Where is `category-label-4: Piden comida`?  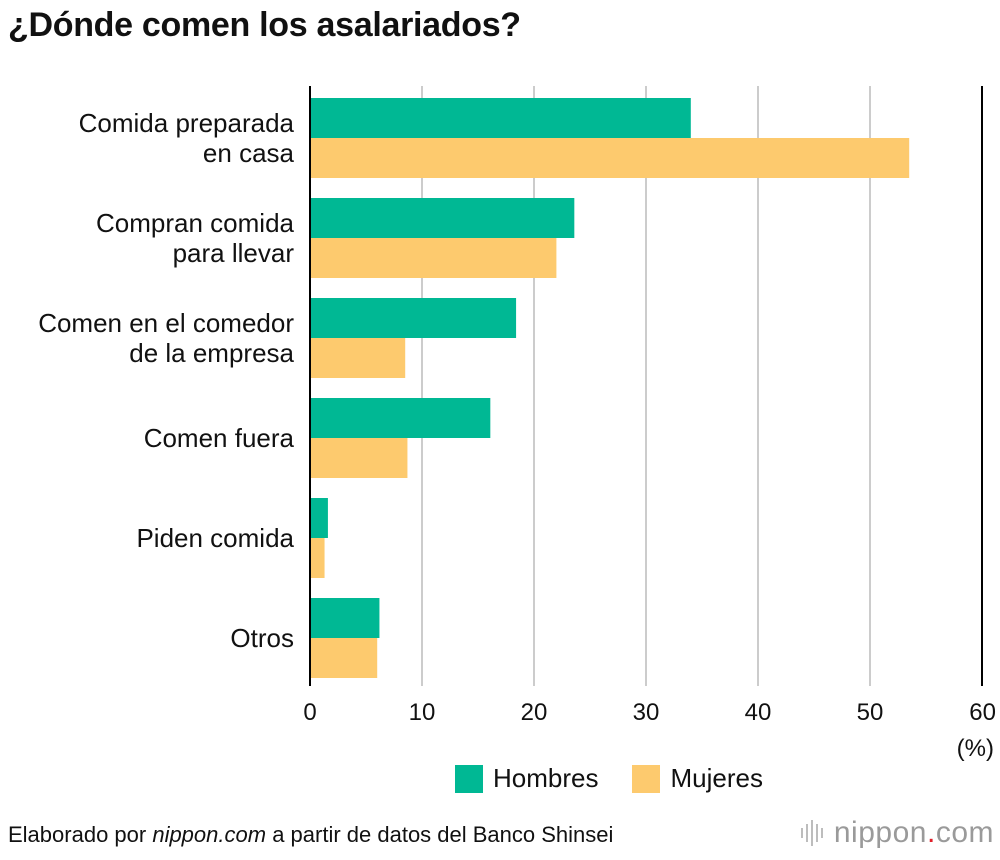
category-label-4: Piden comida is located at coordinates (215, 538).